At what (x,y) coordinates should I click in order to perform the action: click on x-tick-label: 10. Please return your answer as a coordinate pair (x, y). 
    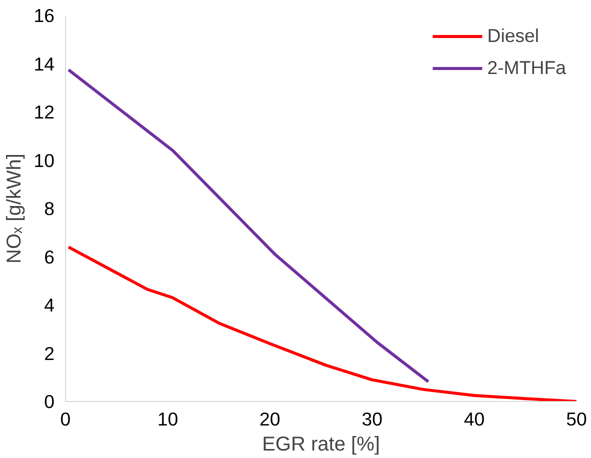
    Looking at the image, I should click on (167, 419).